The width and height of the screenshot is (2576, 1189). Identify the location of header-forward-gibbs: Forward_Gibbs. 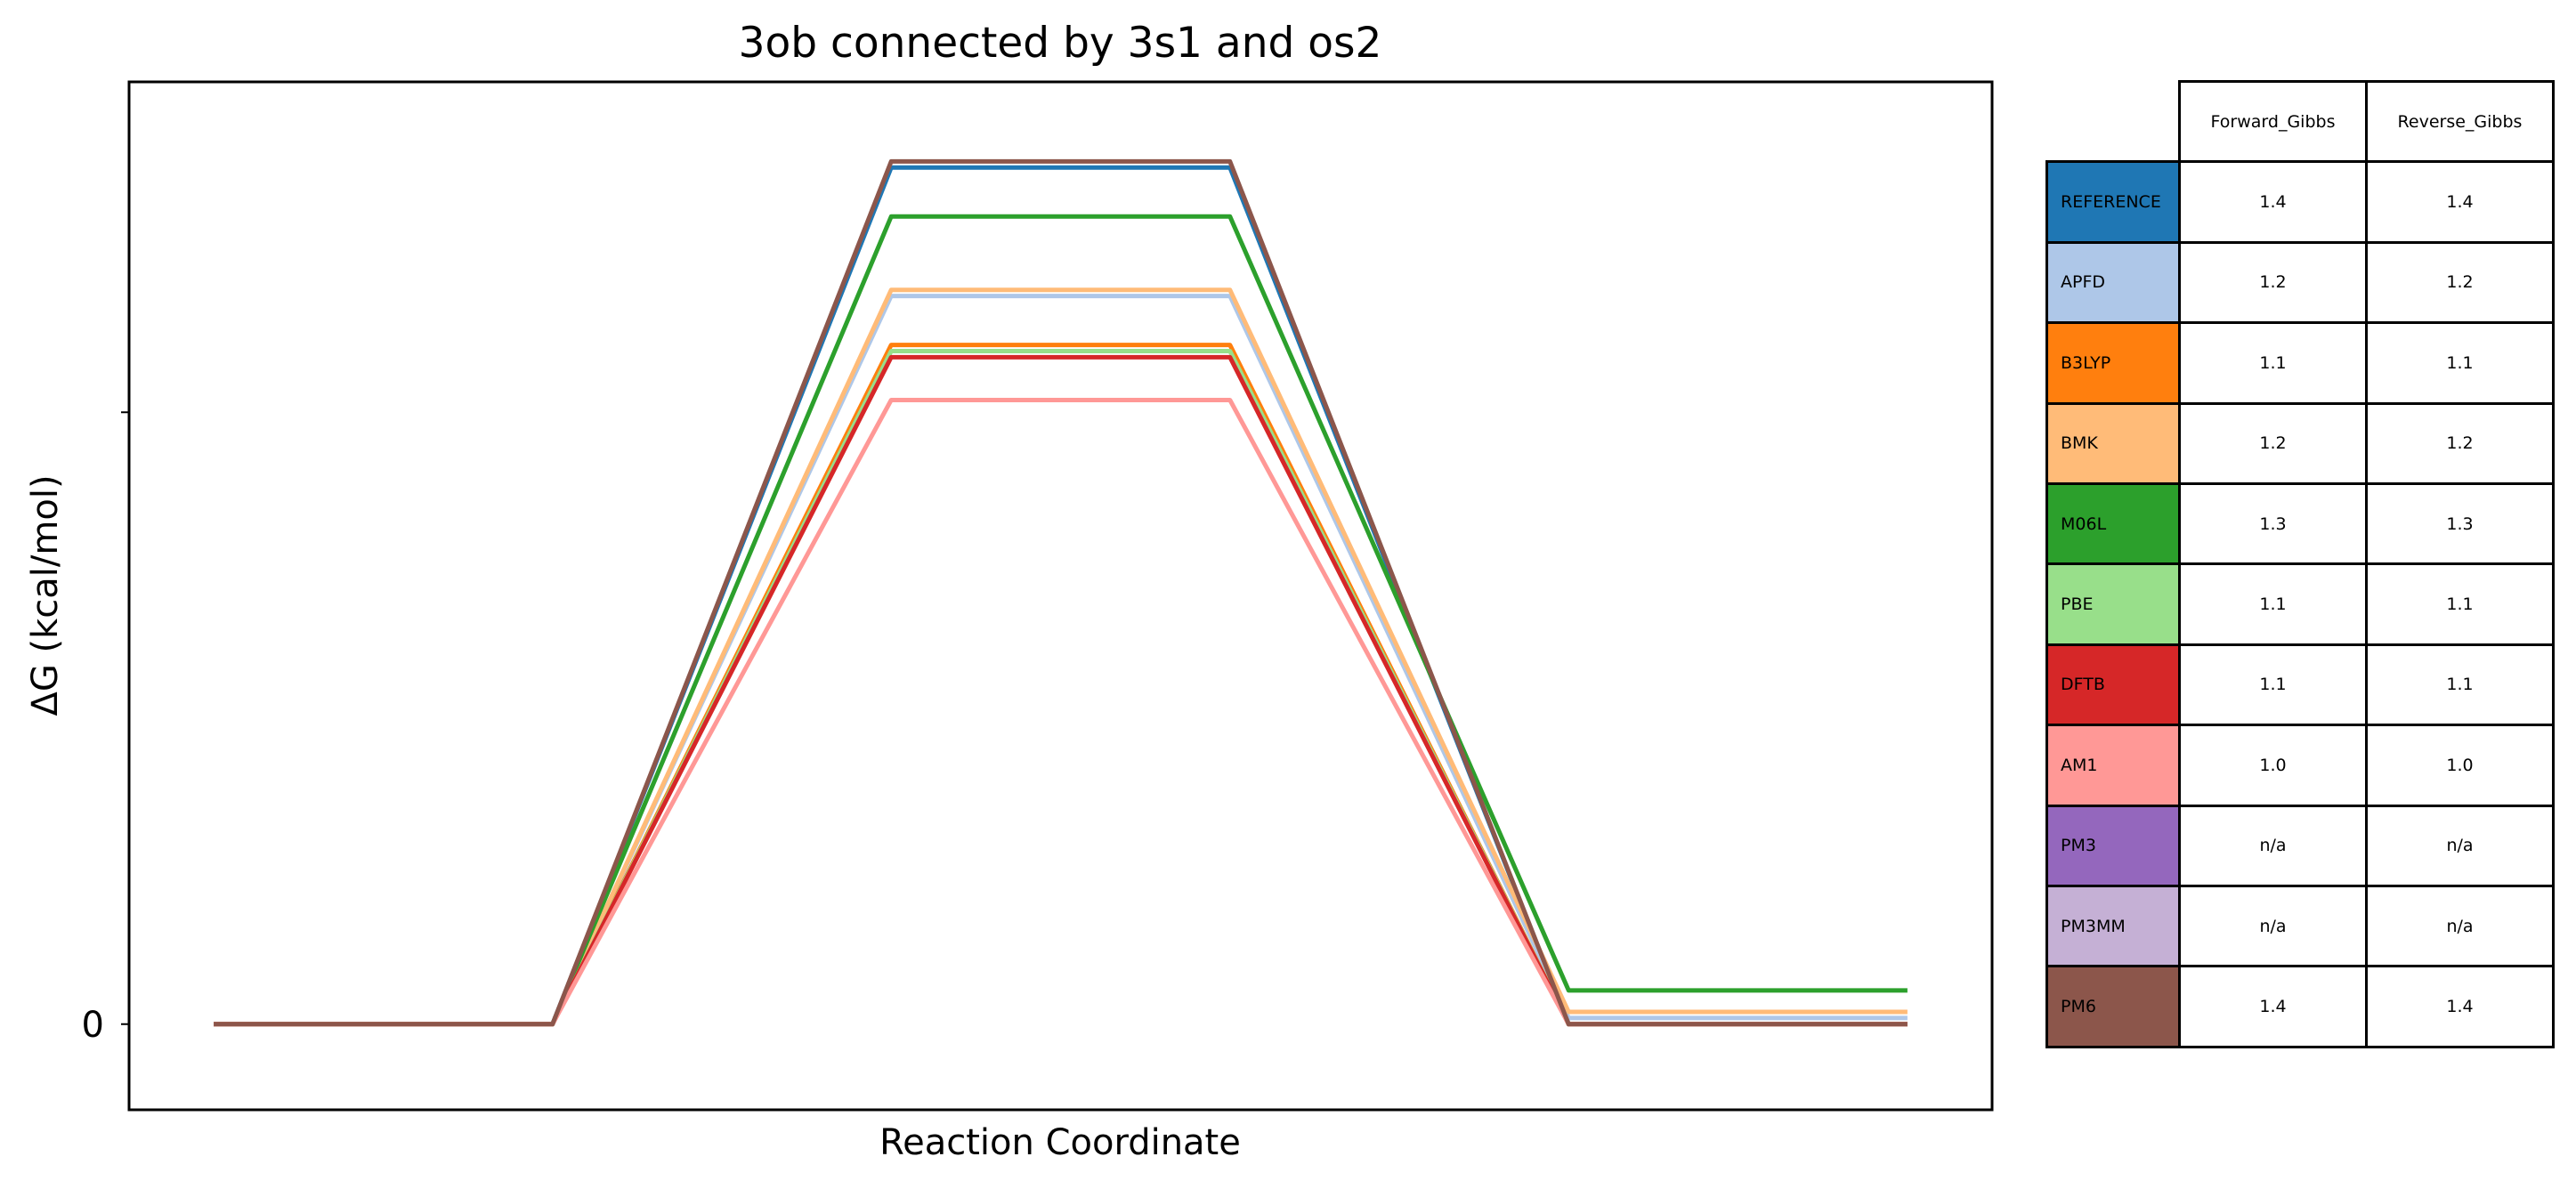
(2273, 121).